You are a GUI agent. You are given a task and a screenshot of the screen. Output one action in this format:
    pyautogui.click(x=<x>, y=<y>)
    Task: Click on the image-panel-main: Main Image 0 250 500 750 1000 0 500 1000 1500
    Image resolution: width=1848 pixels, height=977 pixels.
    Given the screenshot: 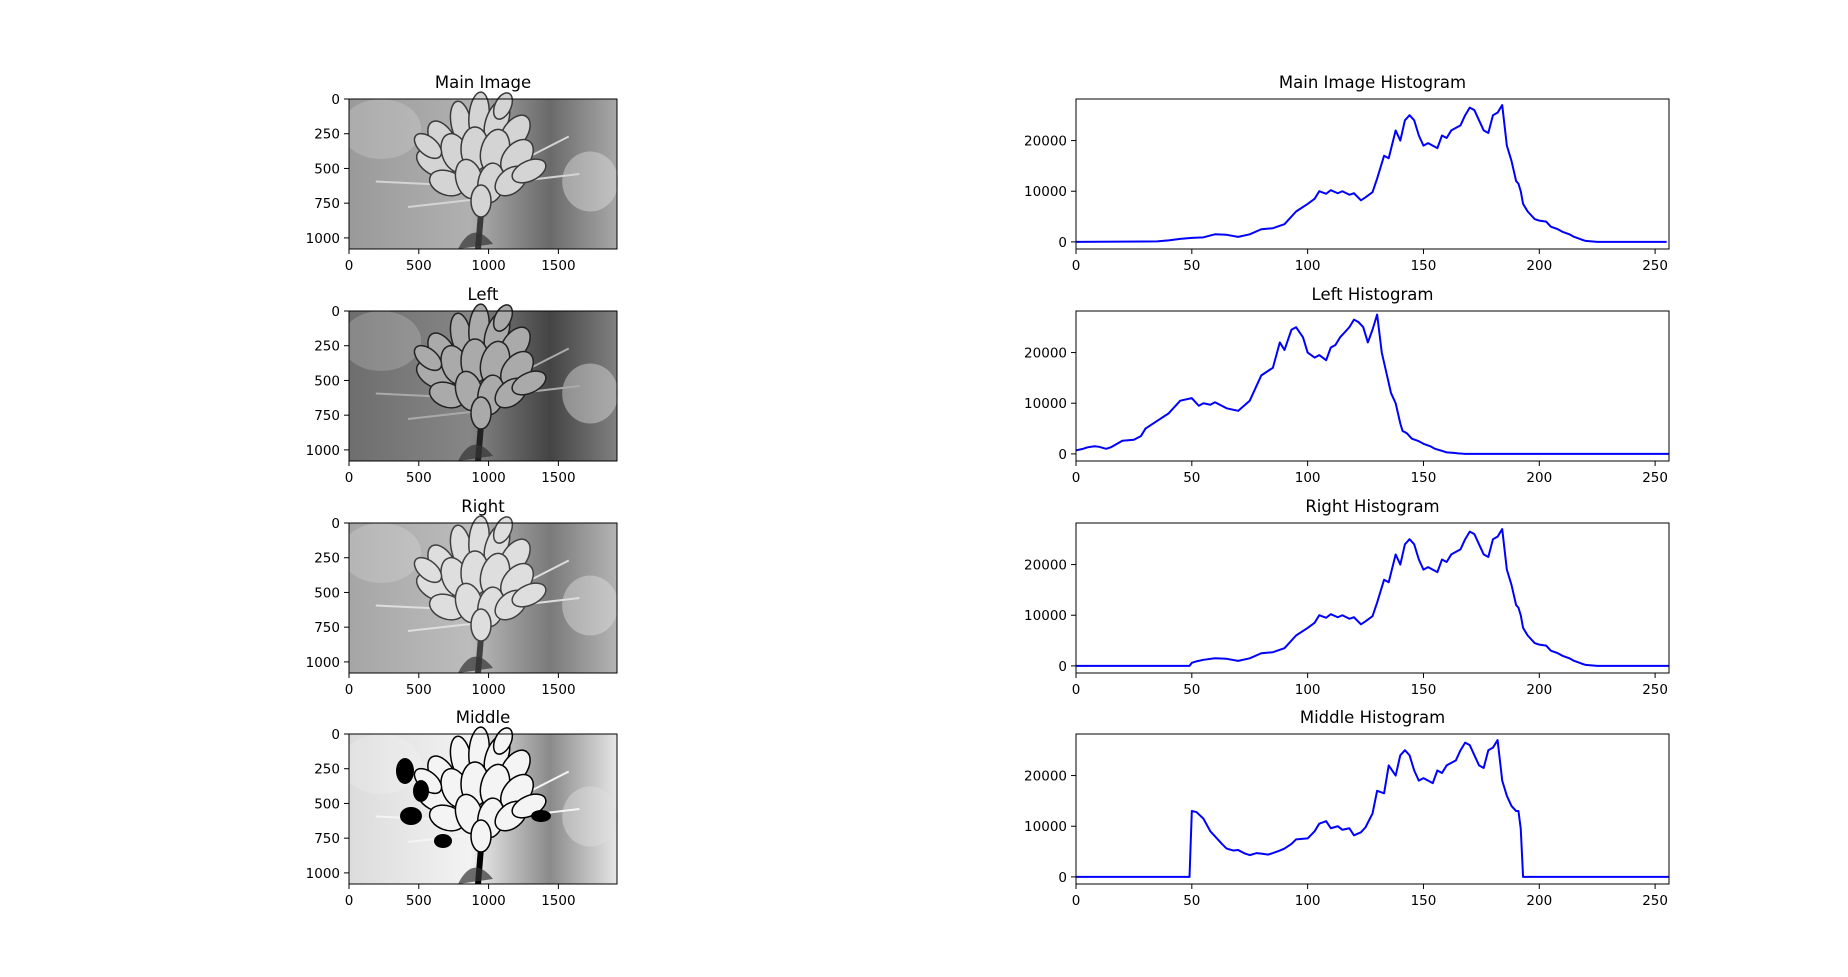 What is the action you would take?
    pyautogui.click(x=462, y=173)
    